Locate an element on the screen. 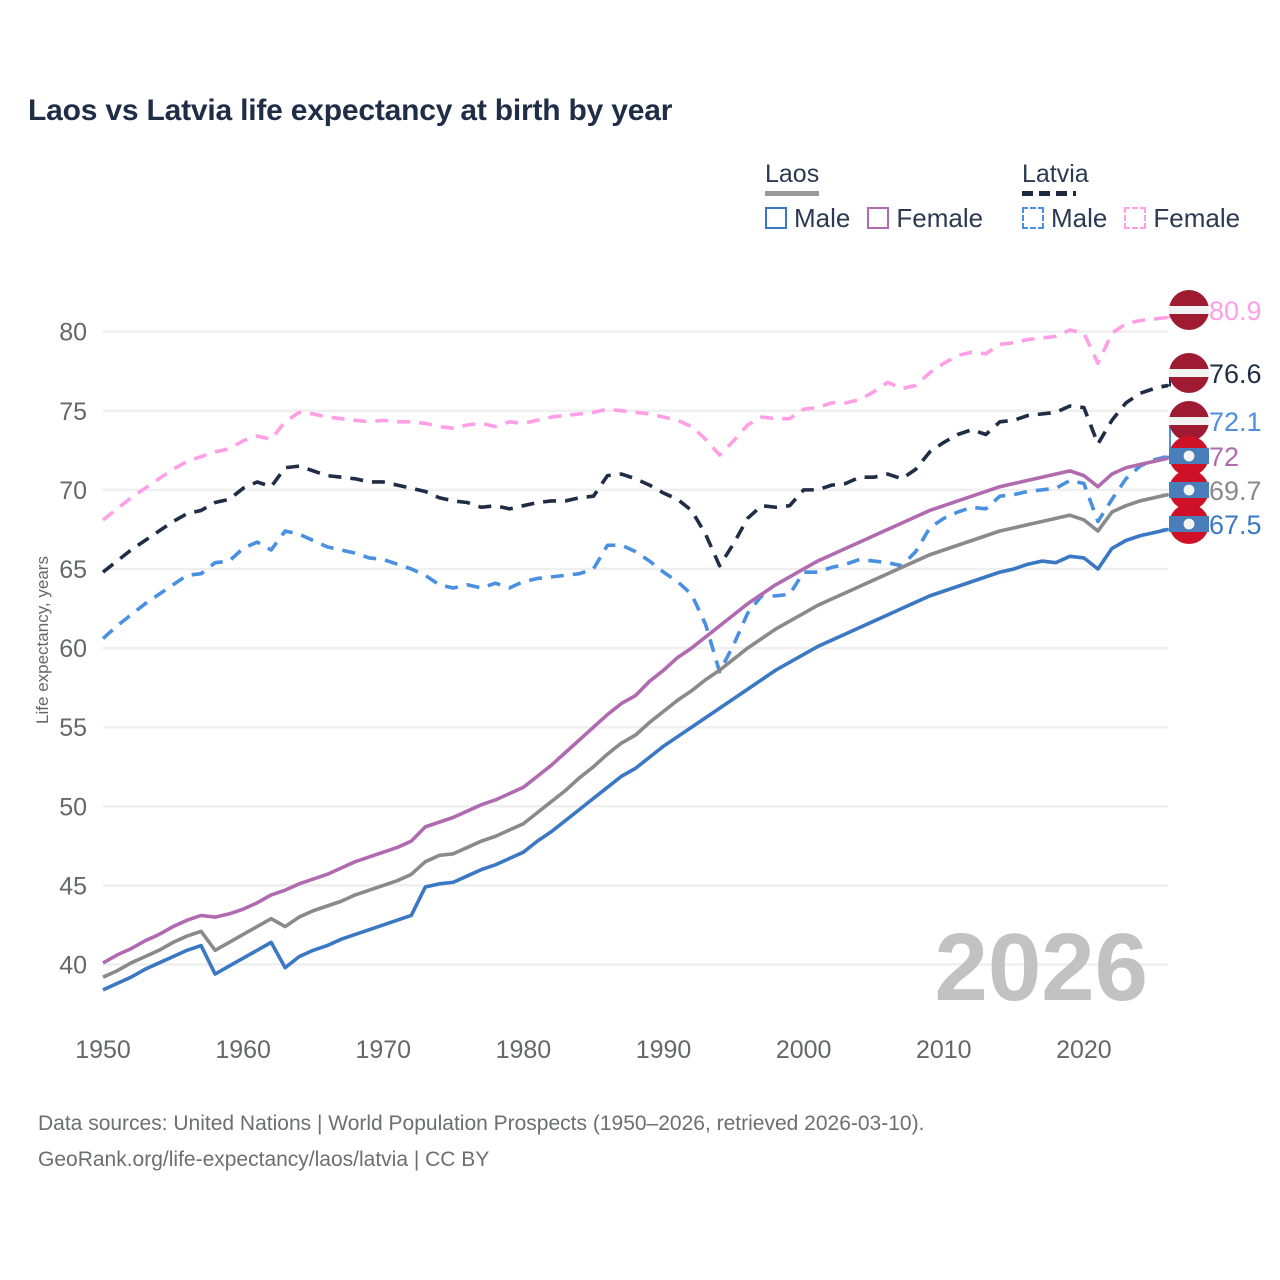 Image resolution: width=1280 pixels, height=1280 pixels. series-line-latvia-female is located at coordinates (635, 418).